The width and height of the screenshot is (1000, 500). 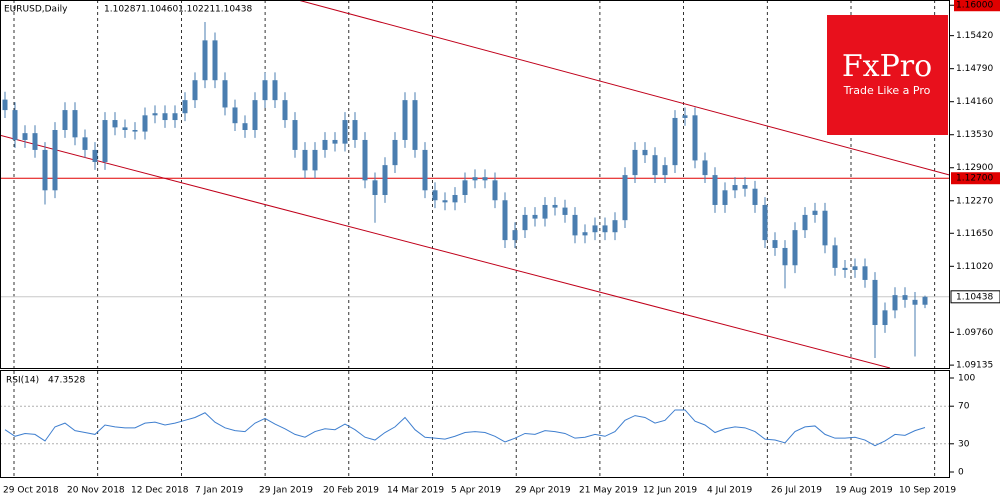 What do you see at coordinates (974, 297) in the screenshot?
I see `current-price-label: 1.10438` at bounding box center [974, 297].